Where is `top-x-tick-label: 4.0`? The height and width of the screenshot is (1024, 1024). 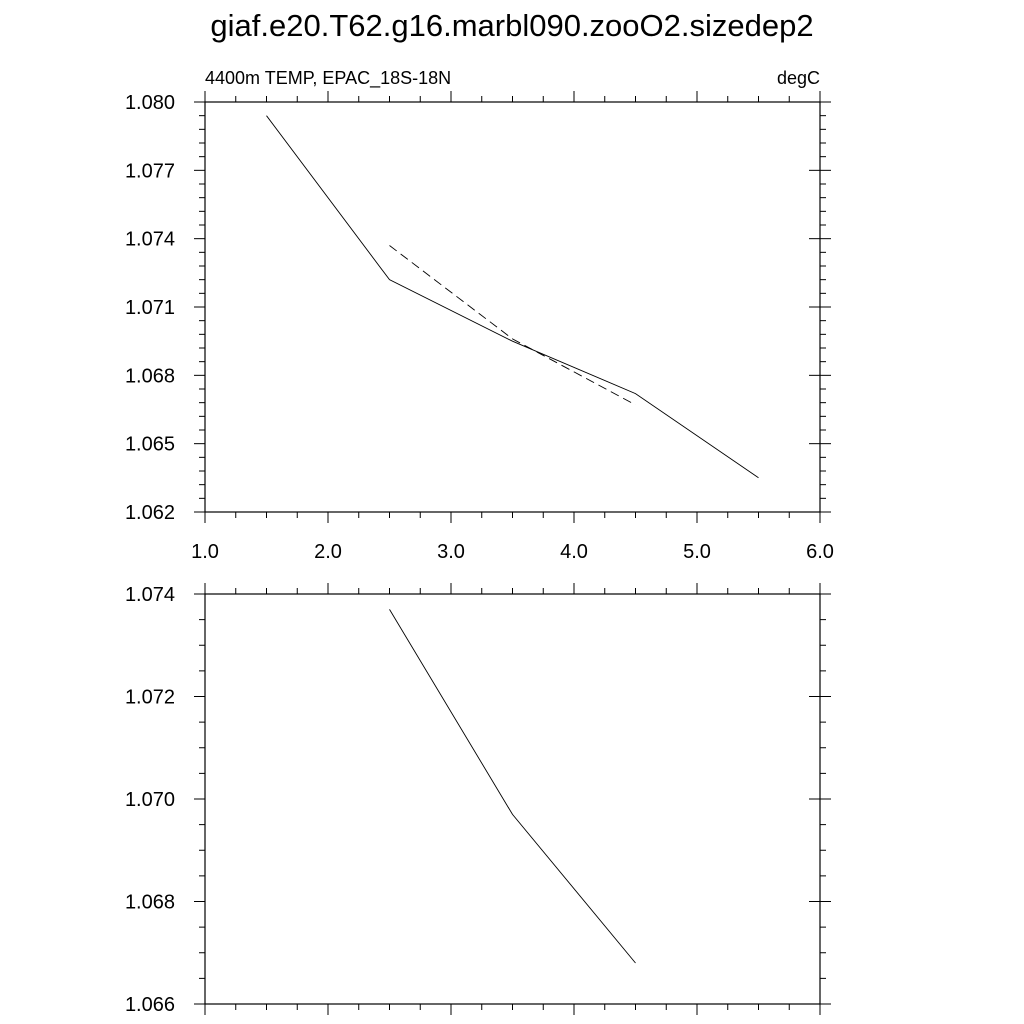
top-x-tick-label: 4.0 is located at coordinates (574, 552).